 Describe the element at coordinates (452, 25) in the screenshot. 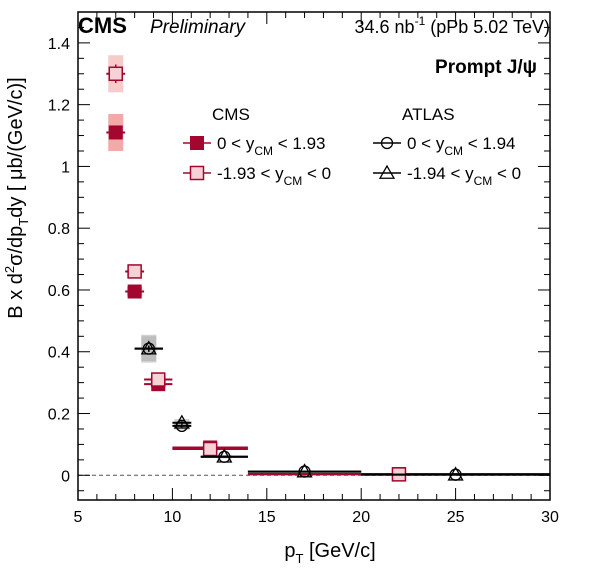

I see `lumi-label: 34.6 nb-1 (pPb 5.02 TeV)` at that location.